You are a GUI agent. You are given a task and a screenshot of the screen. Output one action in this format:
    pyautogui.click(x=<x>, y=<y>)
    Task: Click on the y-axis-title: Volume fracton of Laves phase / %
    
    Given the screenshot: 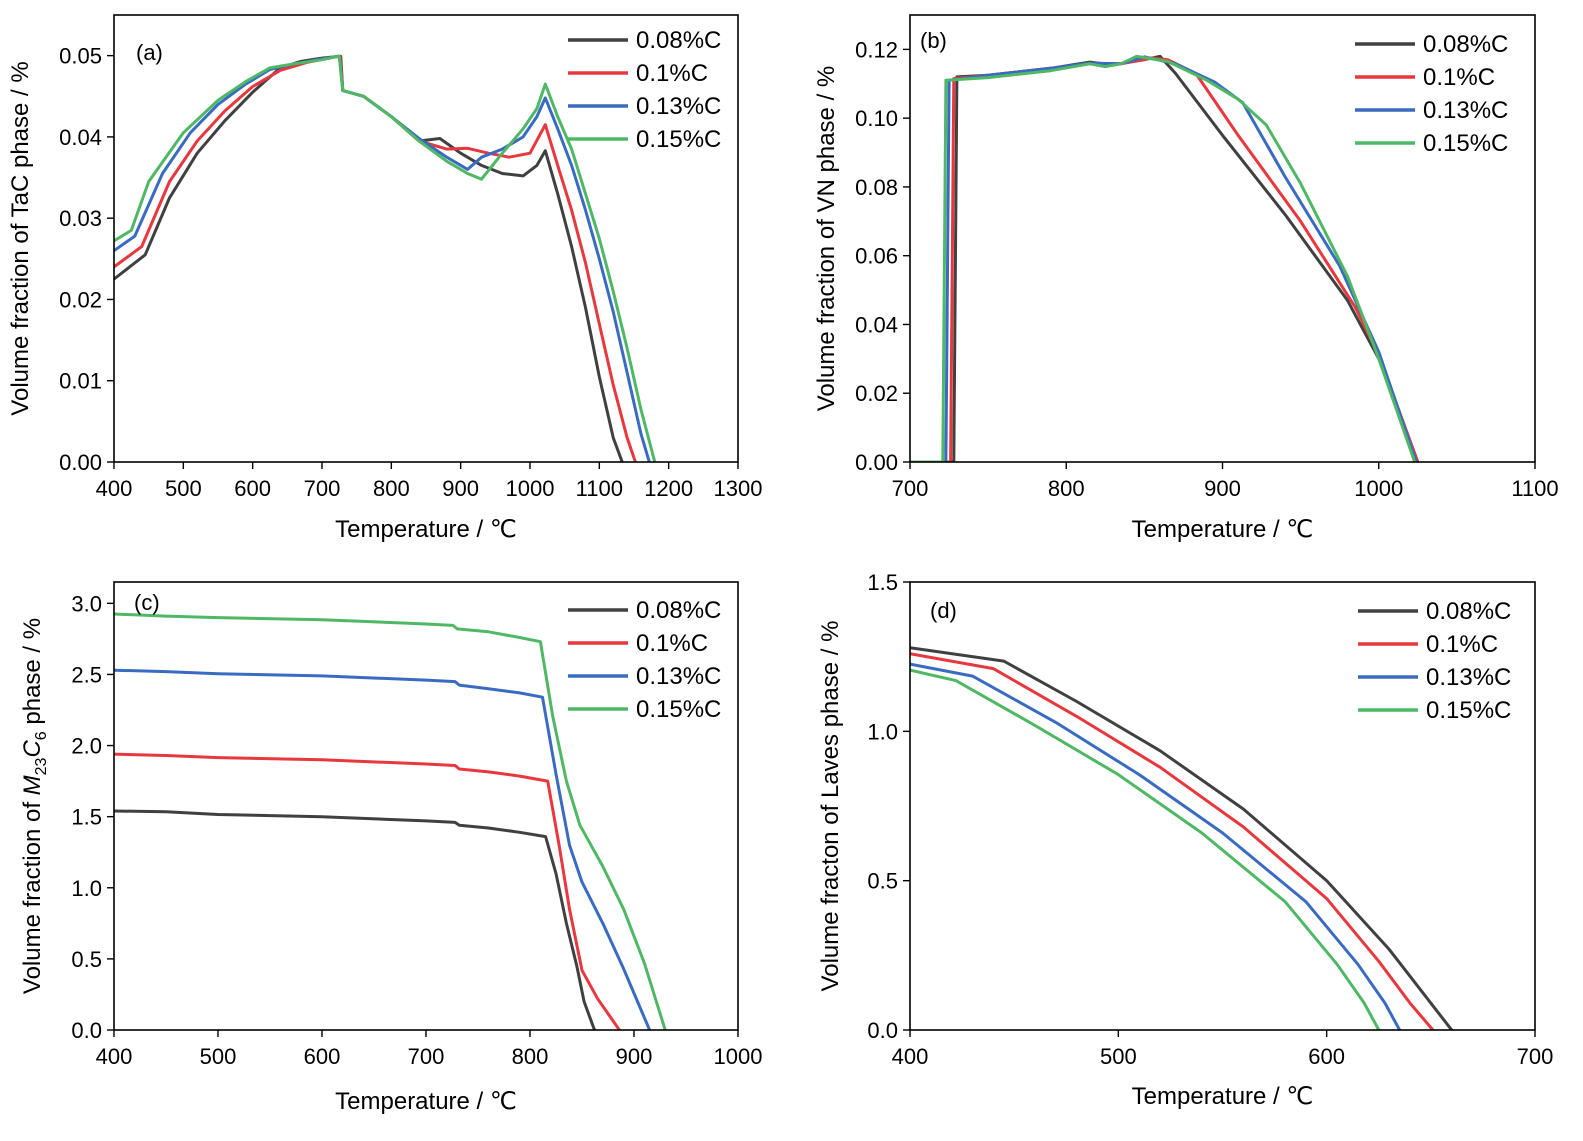 What is the action you would take?
    pyautogui.click(x=830, y=806)
    